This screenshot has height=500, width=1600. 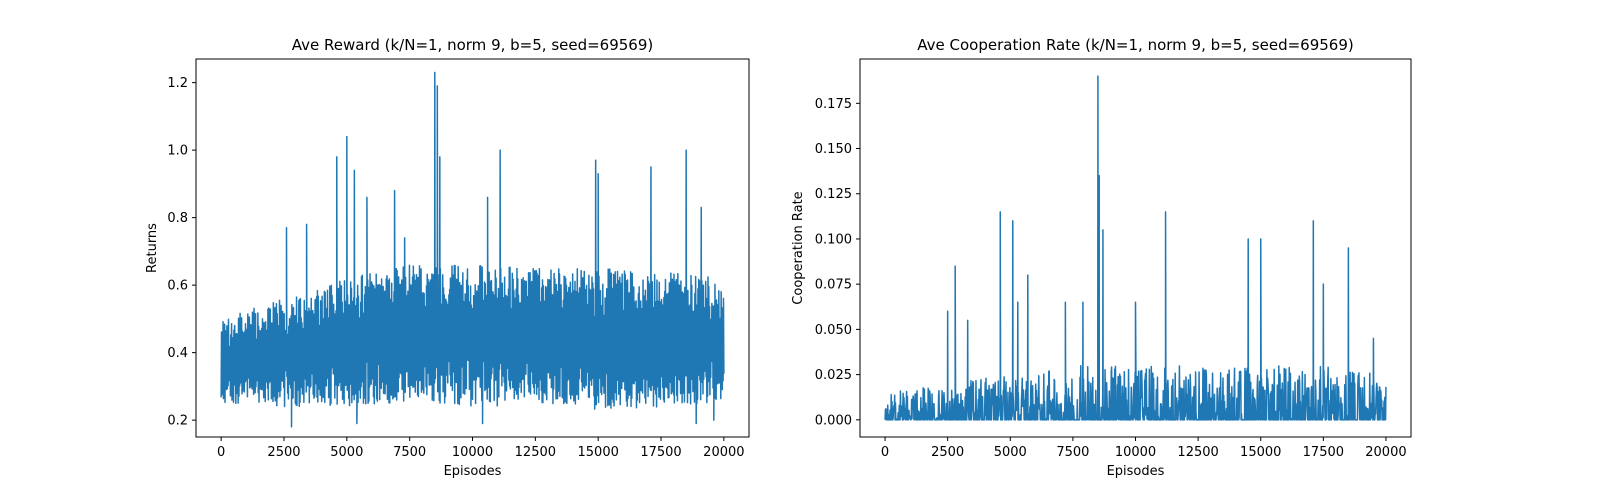 I want to click on cooperation-x-ticks: 0 2500 5000 7500 10000 12500 15000 17500 20000, so click(x=1144, y=448).